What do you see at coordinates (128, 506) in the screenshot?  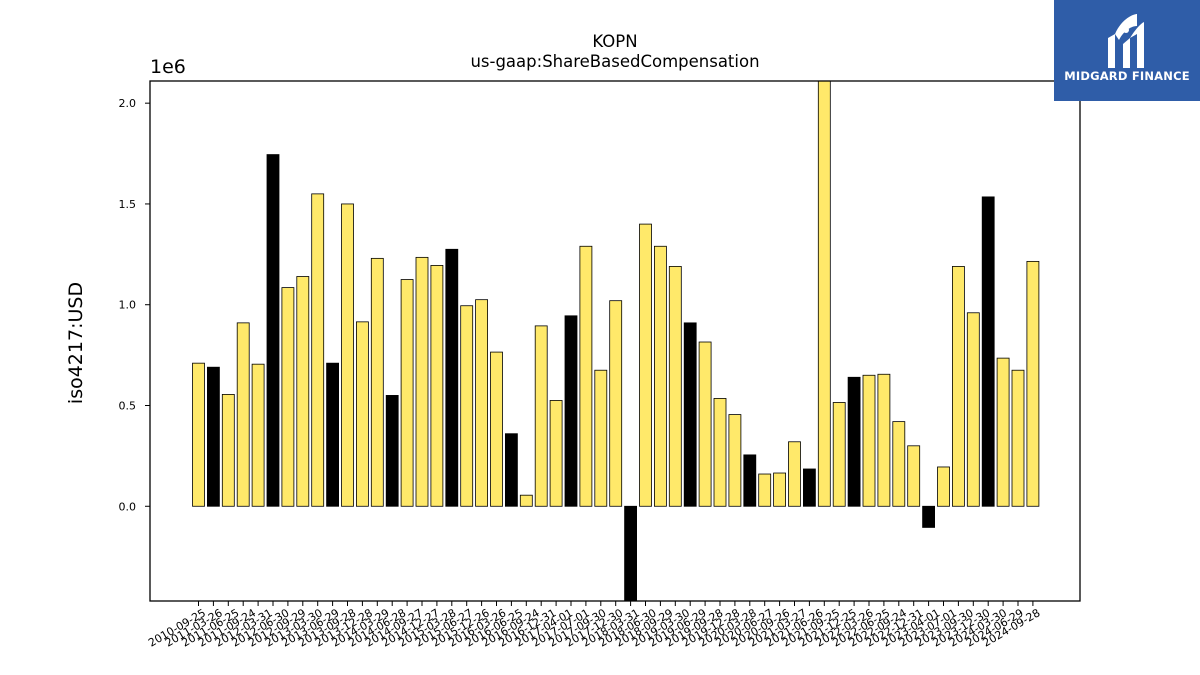 I see `y-tick-label: 0.0` at bounding box center [128, 506].